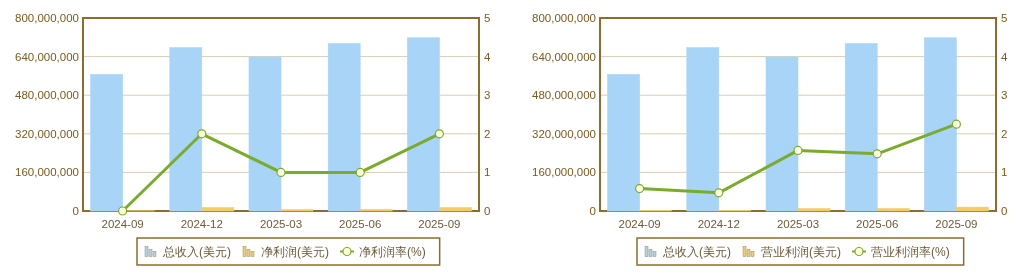 The width and height of the screenshot is (1016, 279). What do you see at coordinates (295, 251) in the screenshot?
I see `legend-label: 净利润(美元)` at bounding box center [295, 251].